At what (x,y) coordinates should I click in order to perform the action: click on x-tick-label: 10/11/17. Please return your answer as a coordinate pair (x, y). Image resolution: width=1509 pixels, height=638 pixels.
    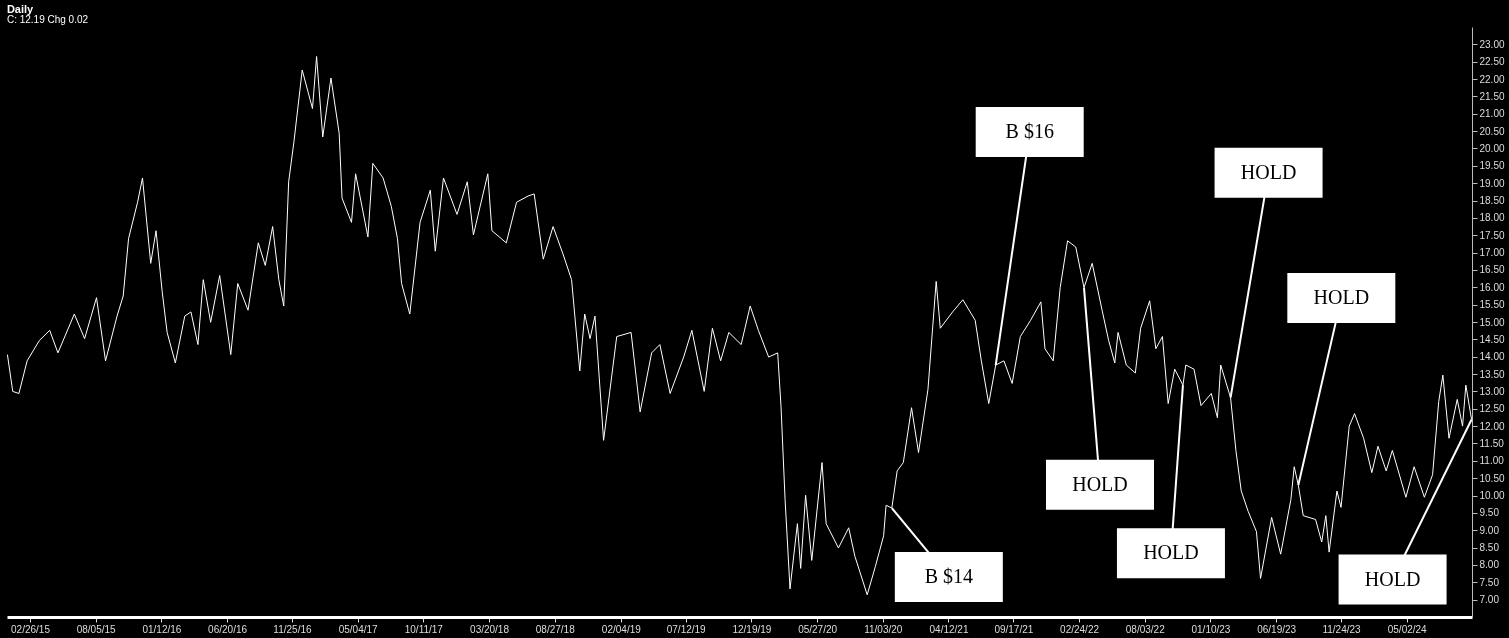
    Looking at the image, I should click on (424, 629).